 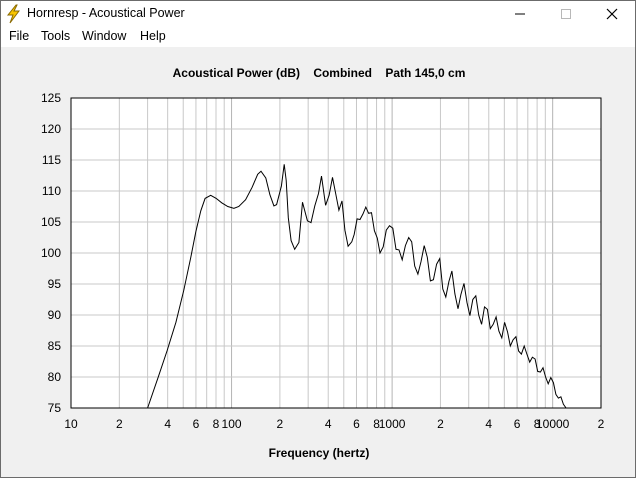 What do you see at coordinates (51, 129) in the screenshot?
I see `y-tick-label: 120` at bounding box center [51, 129].